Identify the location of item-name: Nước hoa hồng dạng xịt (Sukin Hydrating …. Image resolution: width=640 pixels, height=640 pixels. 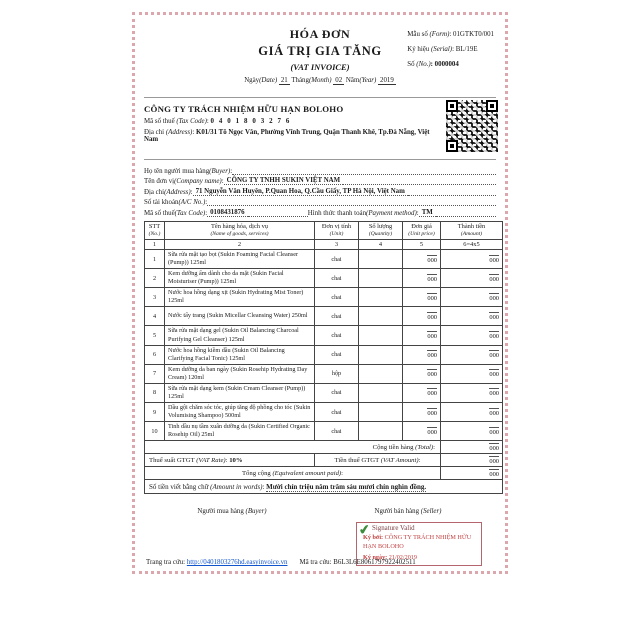
(239, 297).